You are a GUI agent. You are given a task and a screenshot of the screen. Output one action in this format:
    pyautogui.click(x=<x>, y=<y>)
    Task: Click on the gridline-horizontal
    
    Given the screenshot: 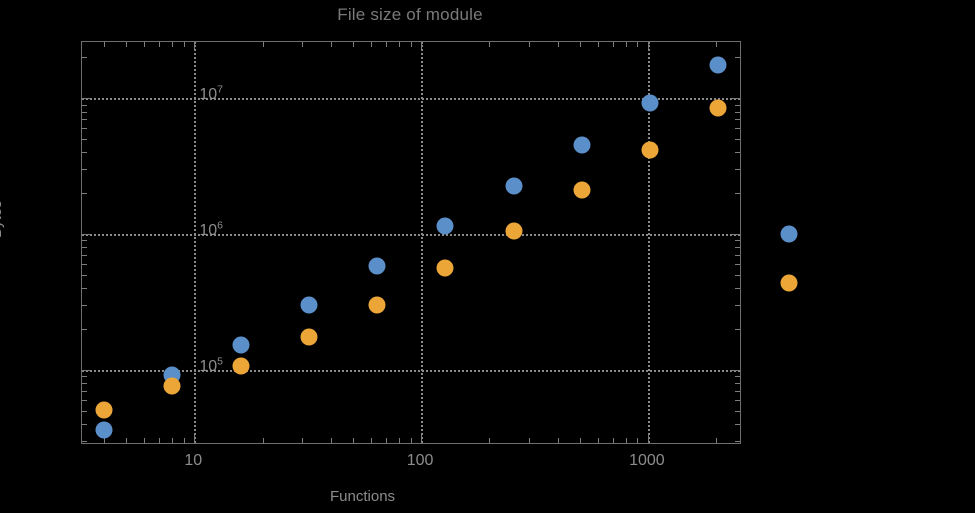 What is the action you would take?
    pyautogui.click(x=411, y=370)
    